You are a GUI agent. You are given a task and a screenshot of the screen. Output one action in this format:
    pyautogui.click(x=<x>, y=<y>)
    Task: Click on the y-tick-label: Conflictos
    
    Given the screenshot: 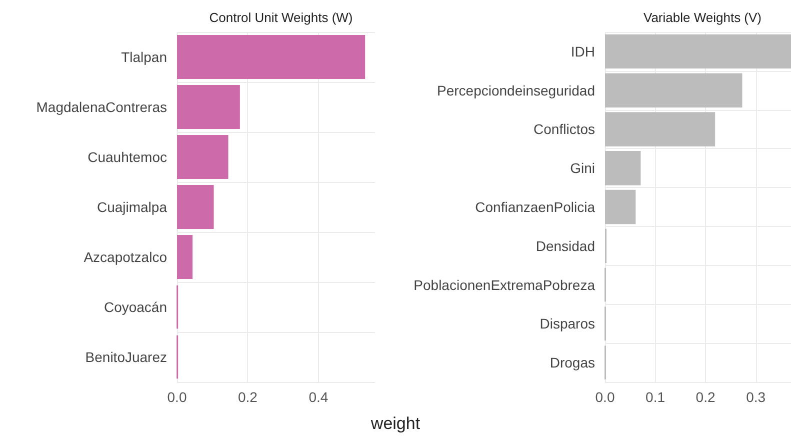 What is the action you would take?
    pyautogui.click(x=564, y=129)
    